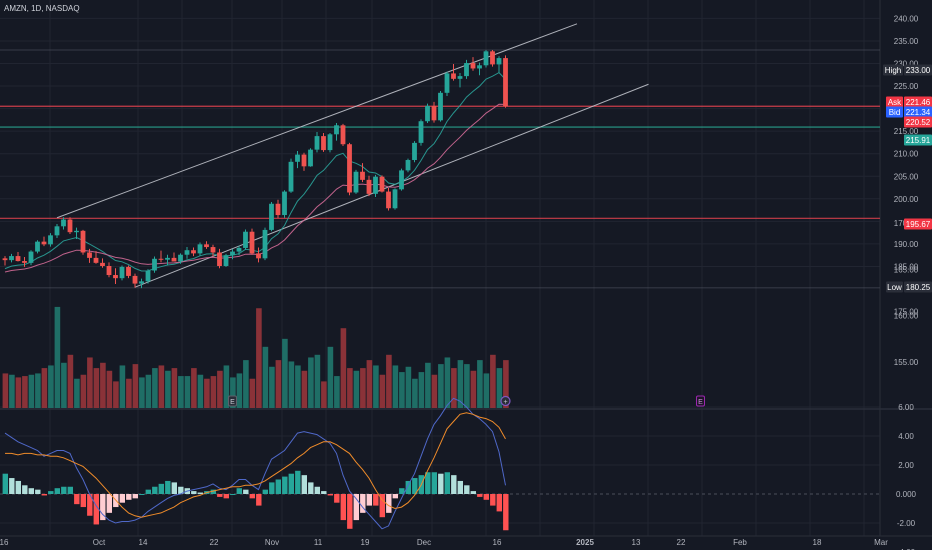 The image size is (932, 550). Describe the element at coordinates (214, 542) in the screenshot. I see `time-tick-label: 22` at that location.